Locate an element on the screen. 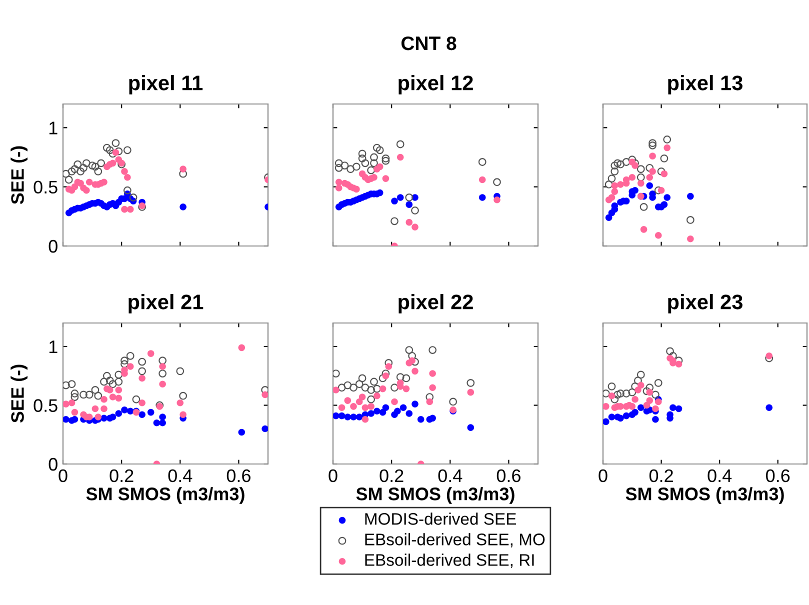 This screenshot has width=809, height=605. text: CNT 8 is located at coordinates (428, 43).